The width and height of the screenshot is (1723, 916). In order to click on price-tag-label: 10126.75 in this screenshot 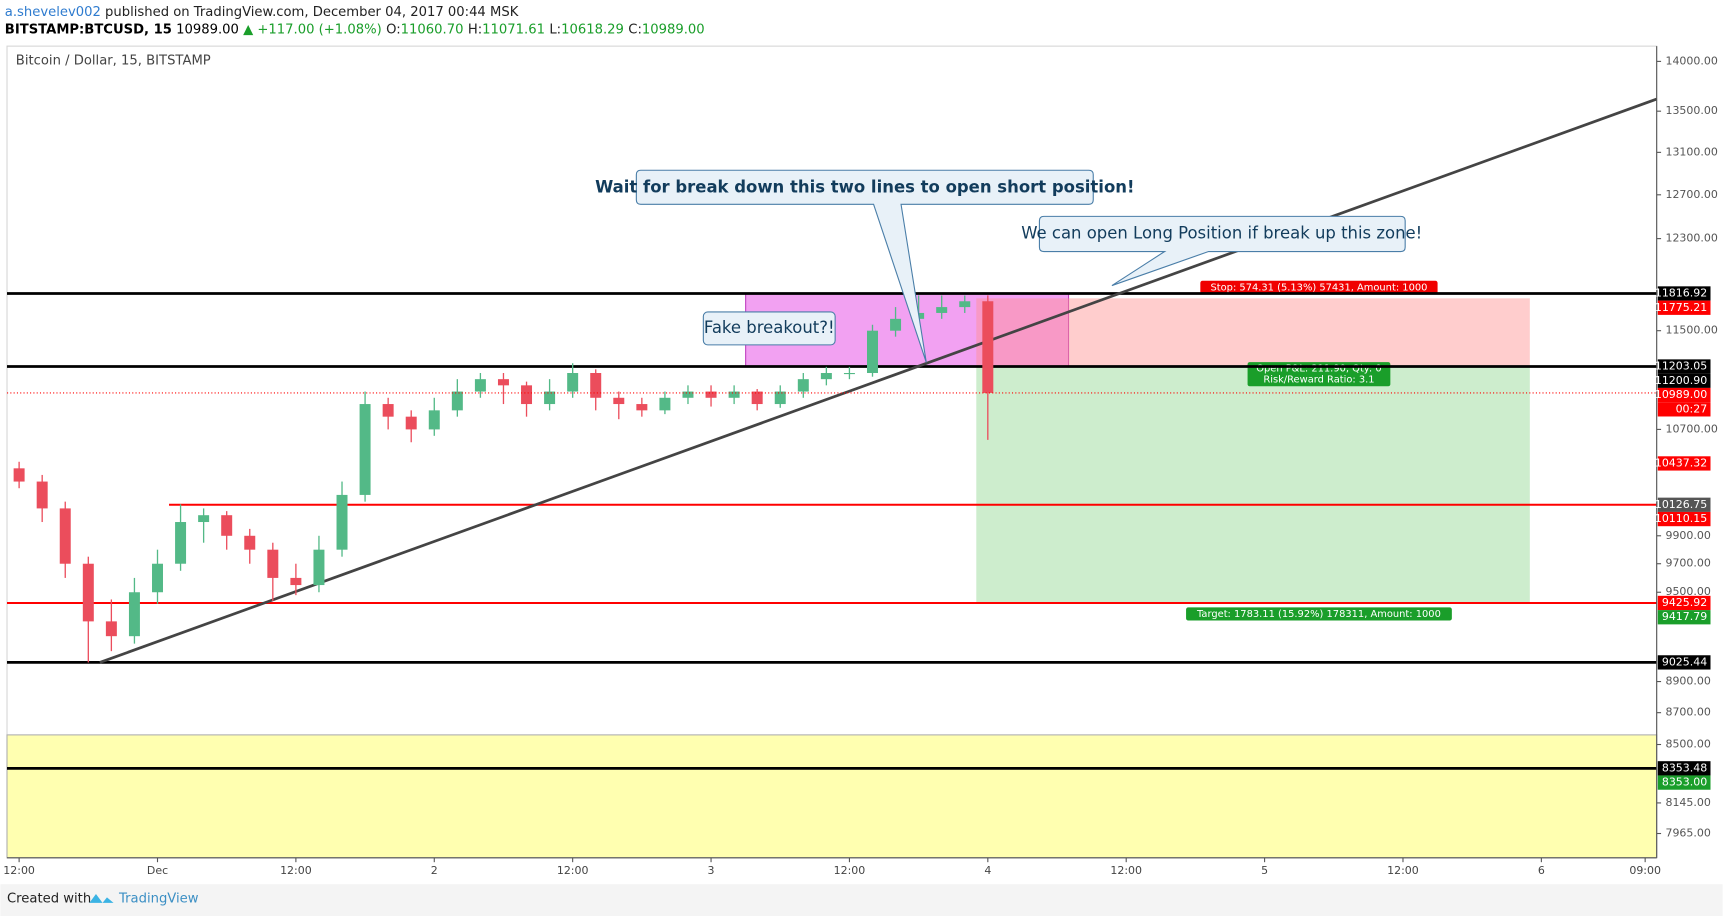, I will do `click(1681, 504)`.